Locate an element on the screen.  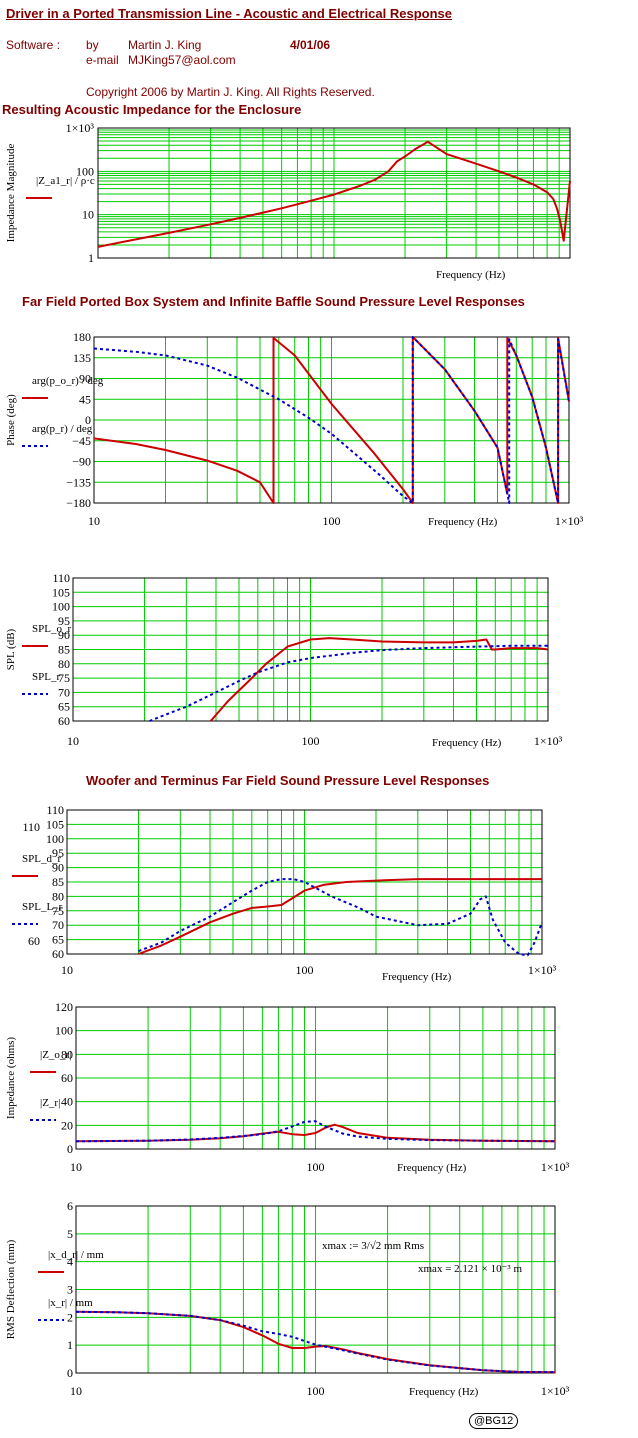
y-tick-label: −135 is located at coordinates (78, 482).